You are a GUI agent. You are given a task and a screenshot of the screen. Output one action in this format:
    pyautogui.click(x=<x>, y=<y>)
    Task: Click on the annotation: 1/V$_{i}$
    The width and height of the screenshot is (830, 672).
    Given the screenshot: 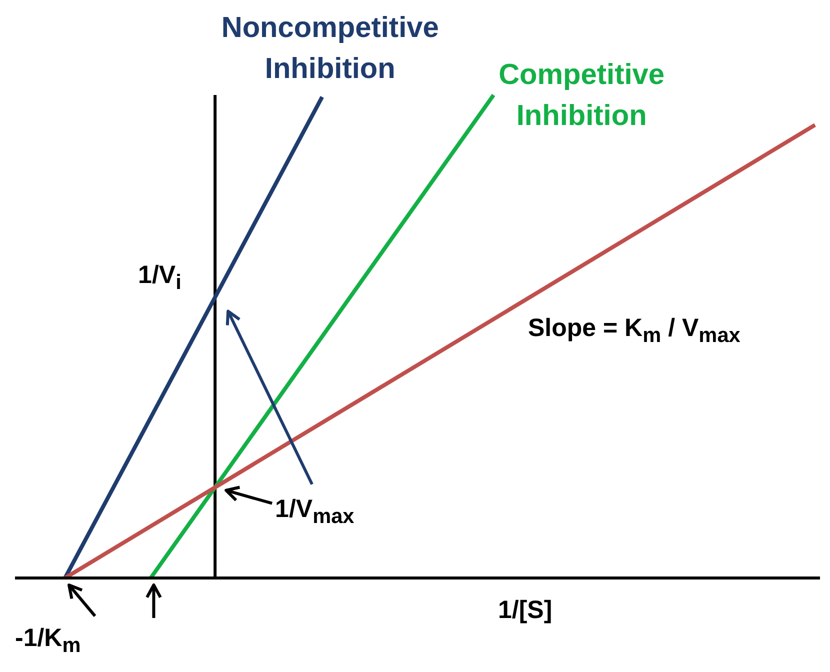 What is the action you would take?
    pyautogui.click(x=160, y=277)
    